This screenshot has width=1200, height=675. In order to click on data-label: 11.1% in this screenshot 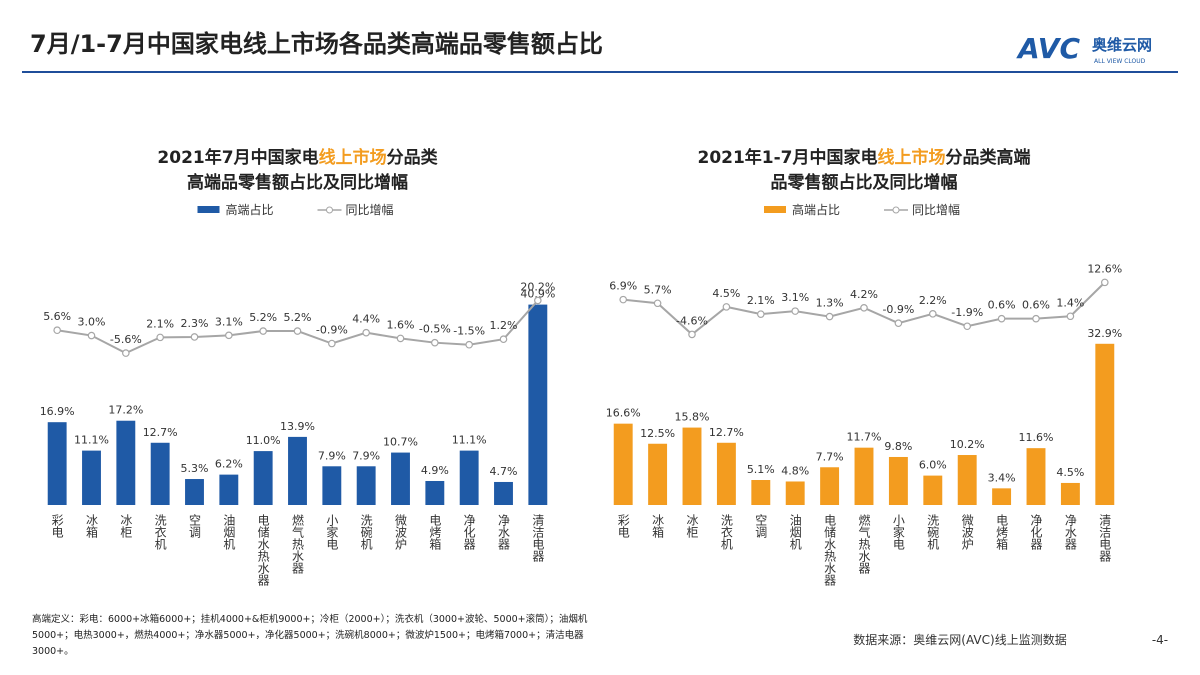, I will do `click(469, 440)`.